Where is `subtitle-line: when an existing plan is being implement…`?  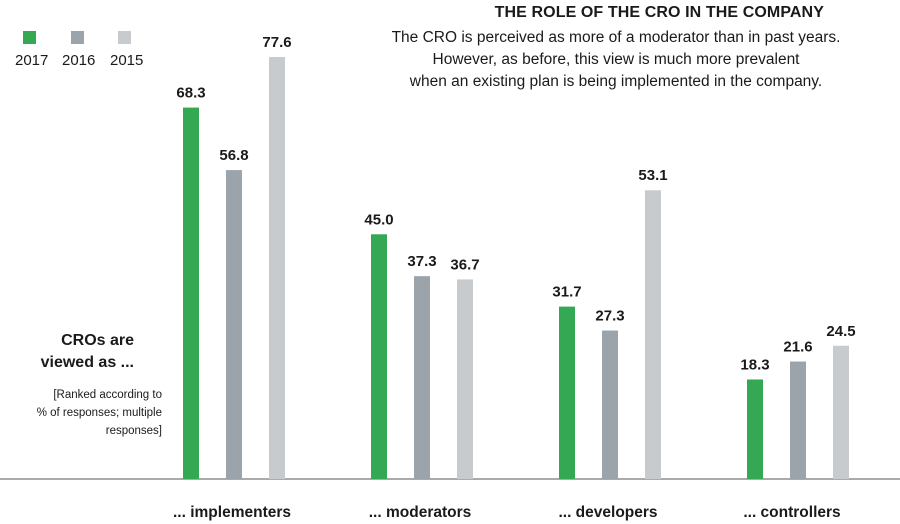 subtitle-line: when an existing plan is being implement… is located at coordinates (616, 81).